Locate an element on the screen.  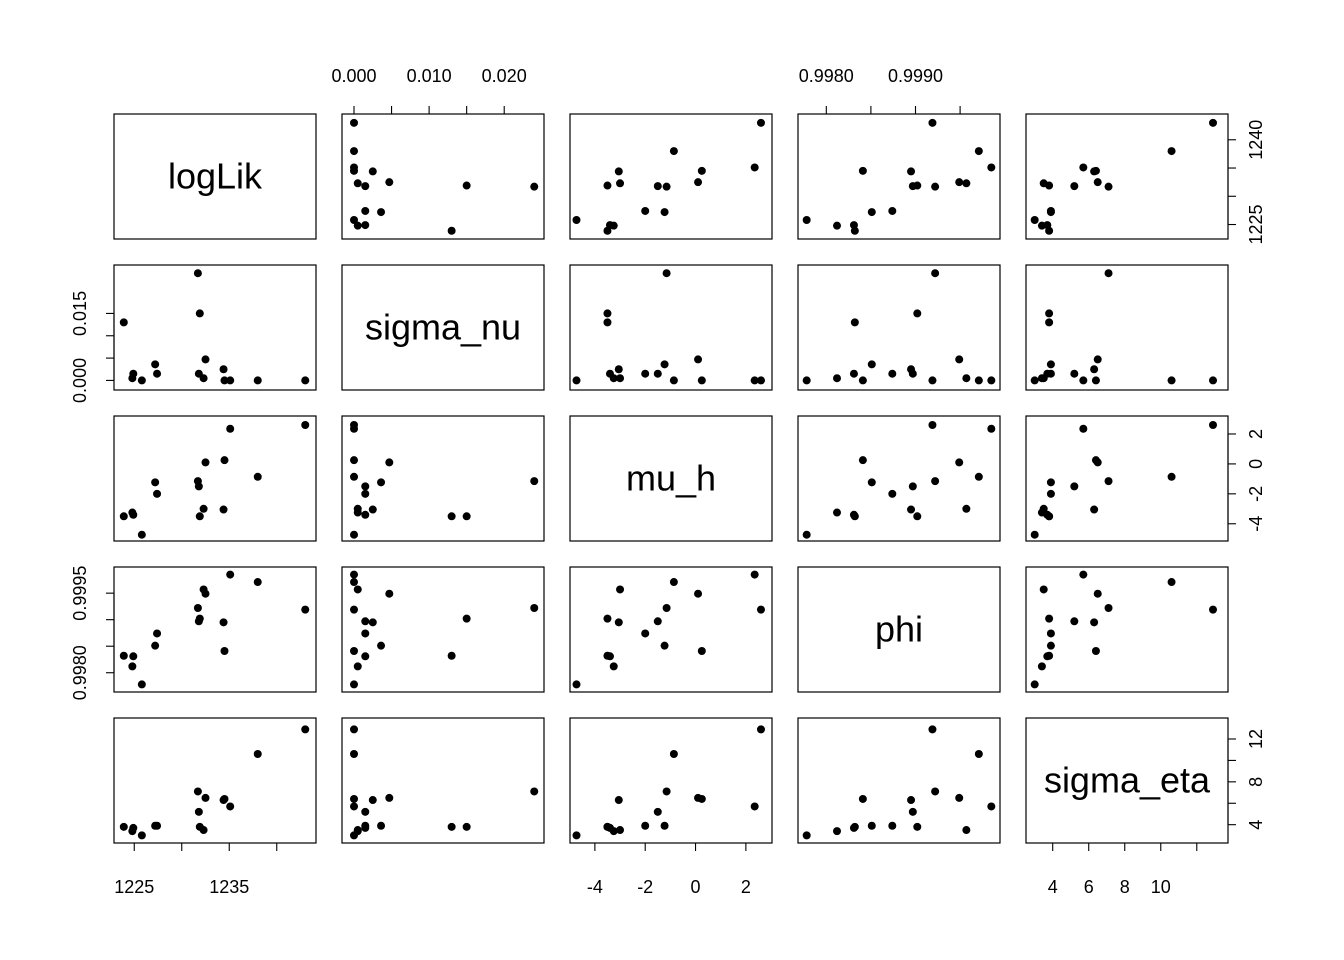
top-axis-sigma_nu: 0.000 0.010 0.020 is located at coordinates (429, 90).